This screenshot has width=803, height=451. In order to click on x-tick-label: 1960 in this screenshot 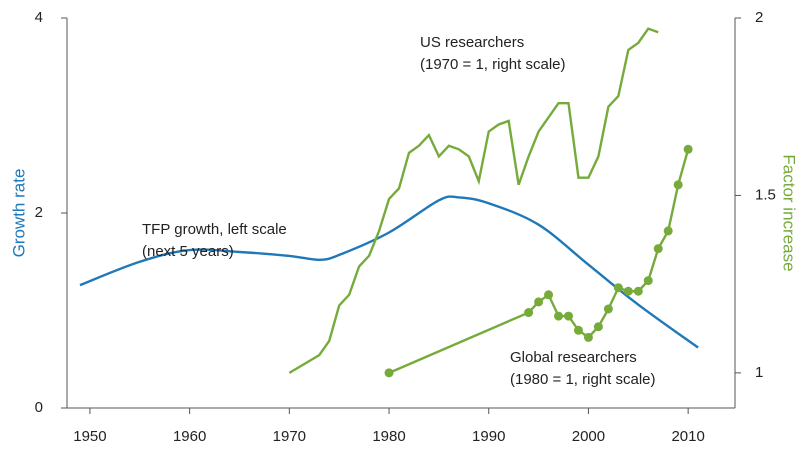, I will do `click(189, 436)`.